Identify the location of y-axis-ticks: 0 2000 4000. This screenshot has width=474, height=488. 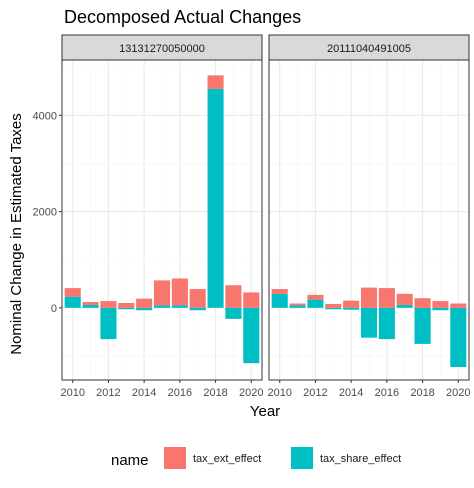
(47, 212).